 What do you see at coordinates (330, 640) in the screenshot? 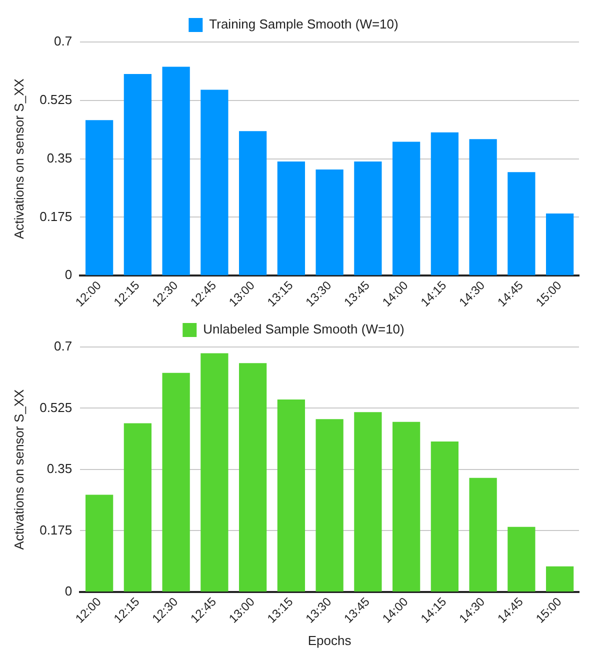
I see `x-axis-title: Epochs` at bounding box center [330, 640].